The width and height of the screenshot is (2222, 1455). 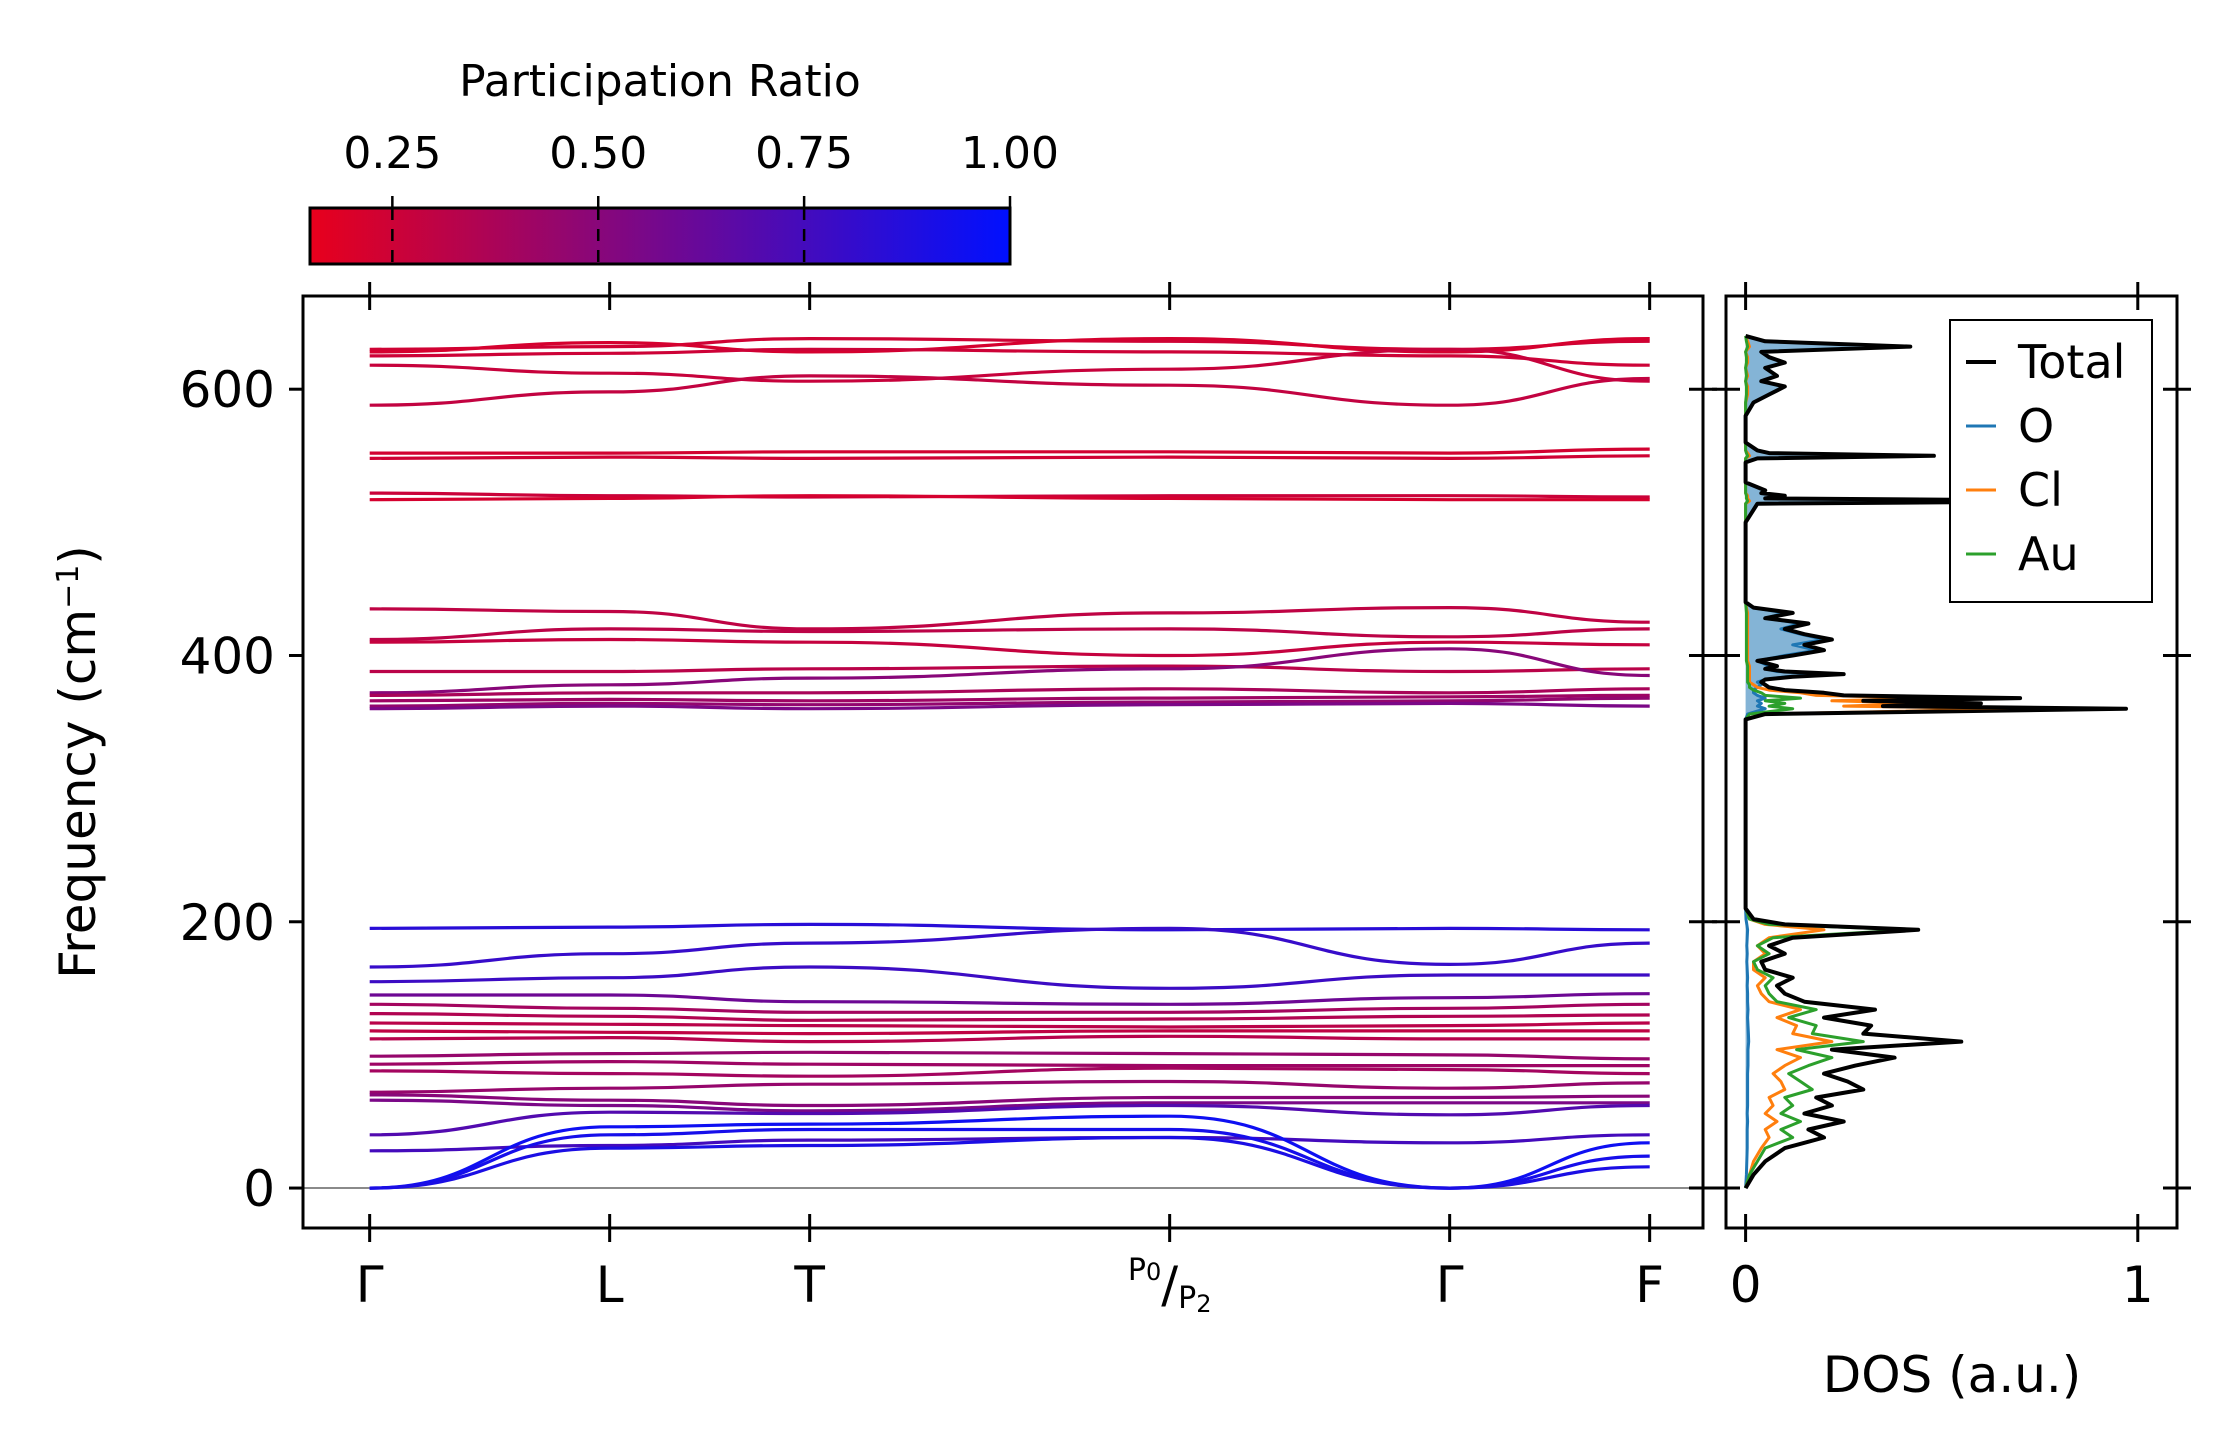 What do you see at coordinates (660, 81) in the screenshot?
I see `colorbar-title: Participation Ratio` at bounding box center [660, 81].